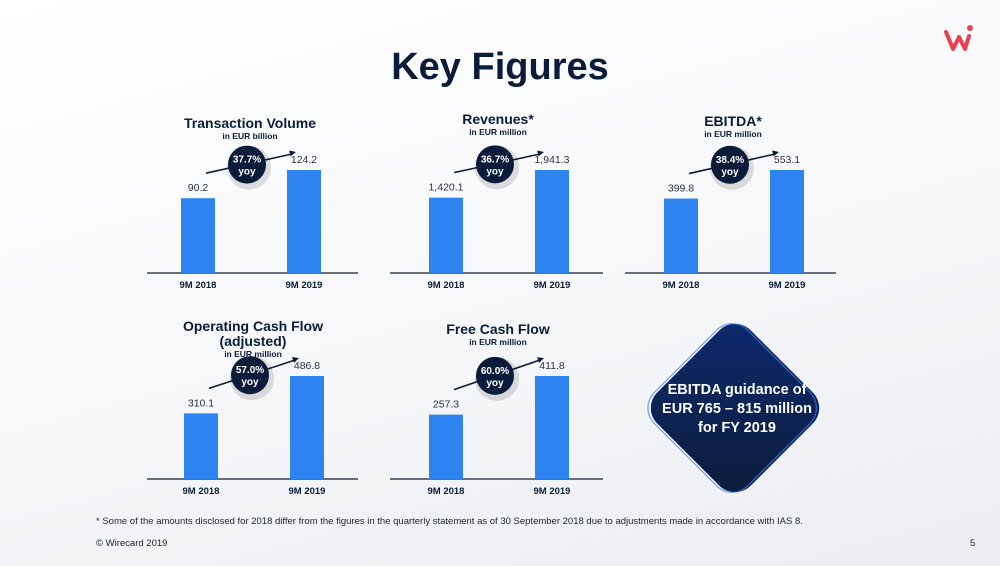 This screenshot has height=566, width=1000. What do you see at coordinates (730, 160) in the screenshot?
I see `growth-percent: 38.4%` at bounding box center [730, 160].